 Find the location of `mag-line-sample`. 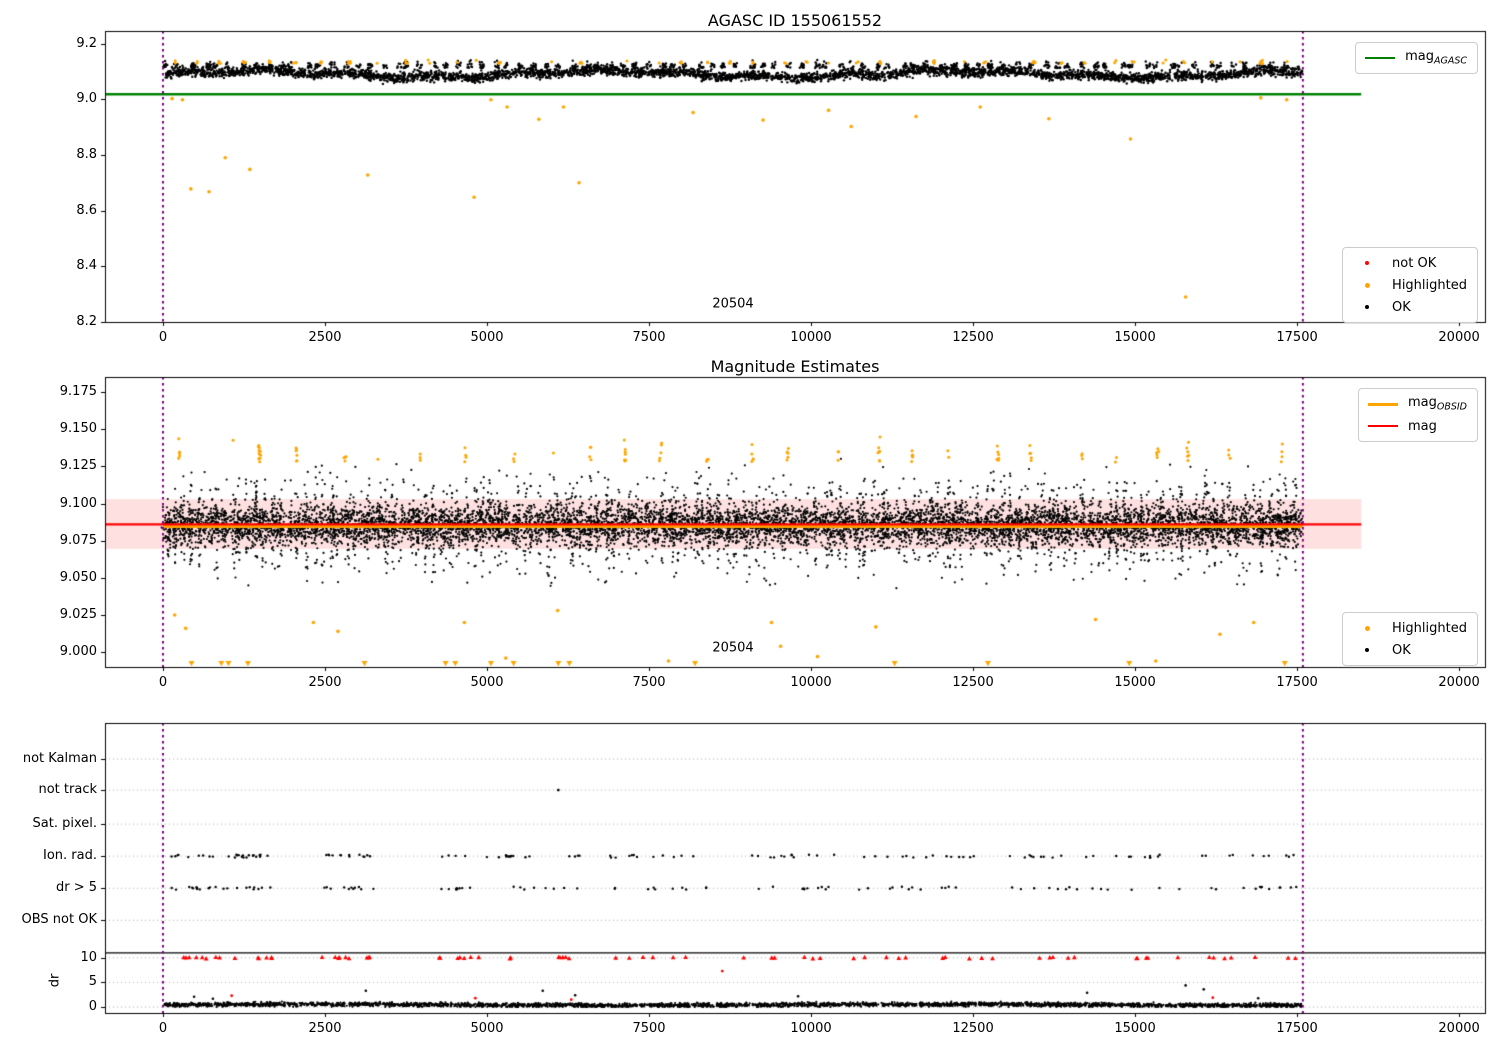

mag-line-sample is located at coordinates (1382, 426).